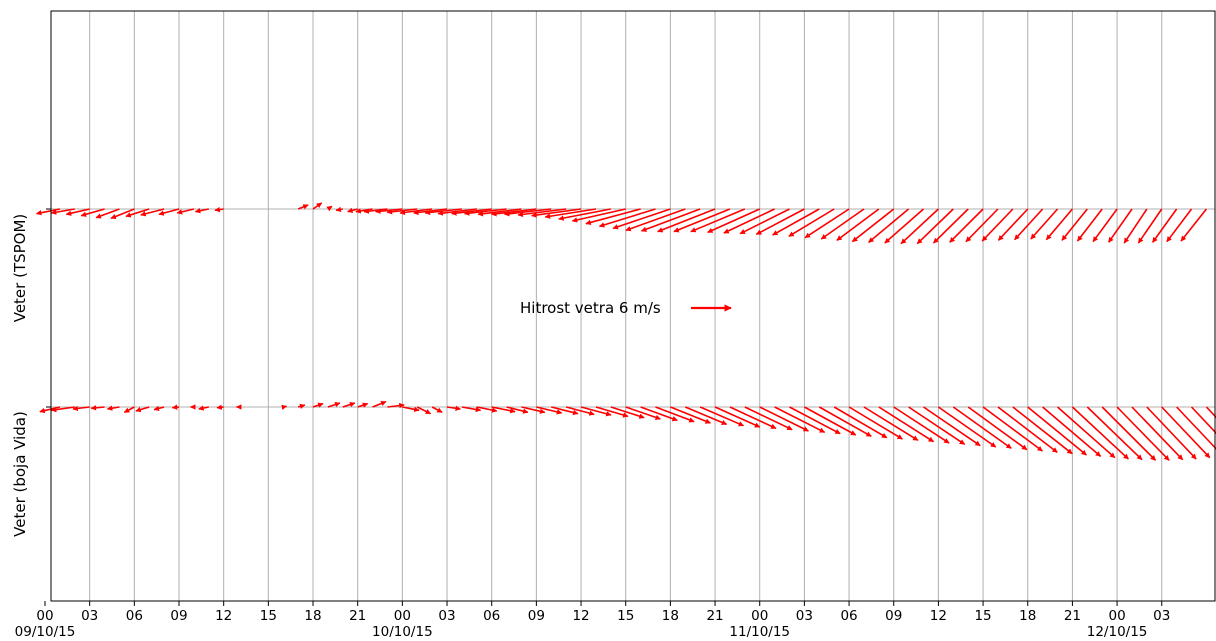 The image size is (1216, 641). What do you see at coordinates (20, 375) in the screenshot?
I see `y-axis: Veter (TSPOM) Veter (boja Vida)` at bounding box center [20, 375].